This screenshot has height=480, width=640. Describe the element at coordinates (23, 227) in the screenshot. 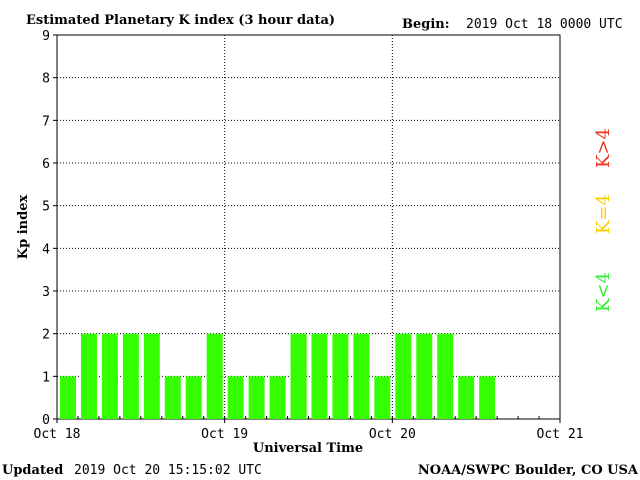

I see `y-axis-label: Kp index` at that location.